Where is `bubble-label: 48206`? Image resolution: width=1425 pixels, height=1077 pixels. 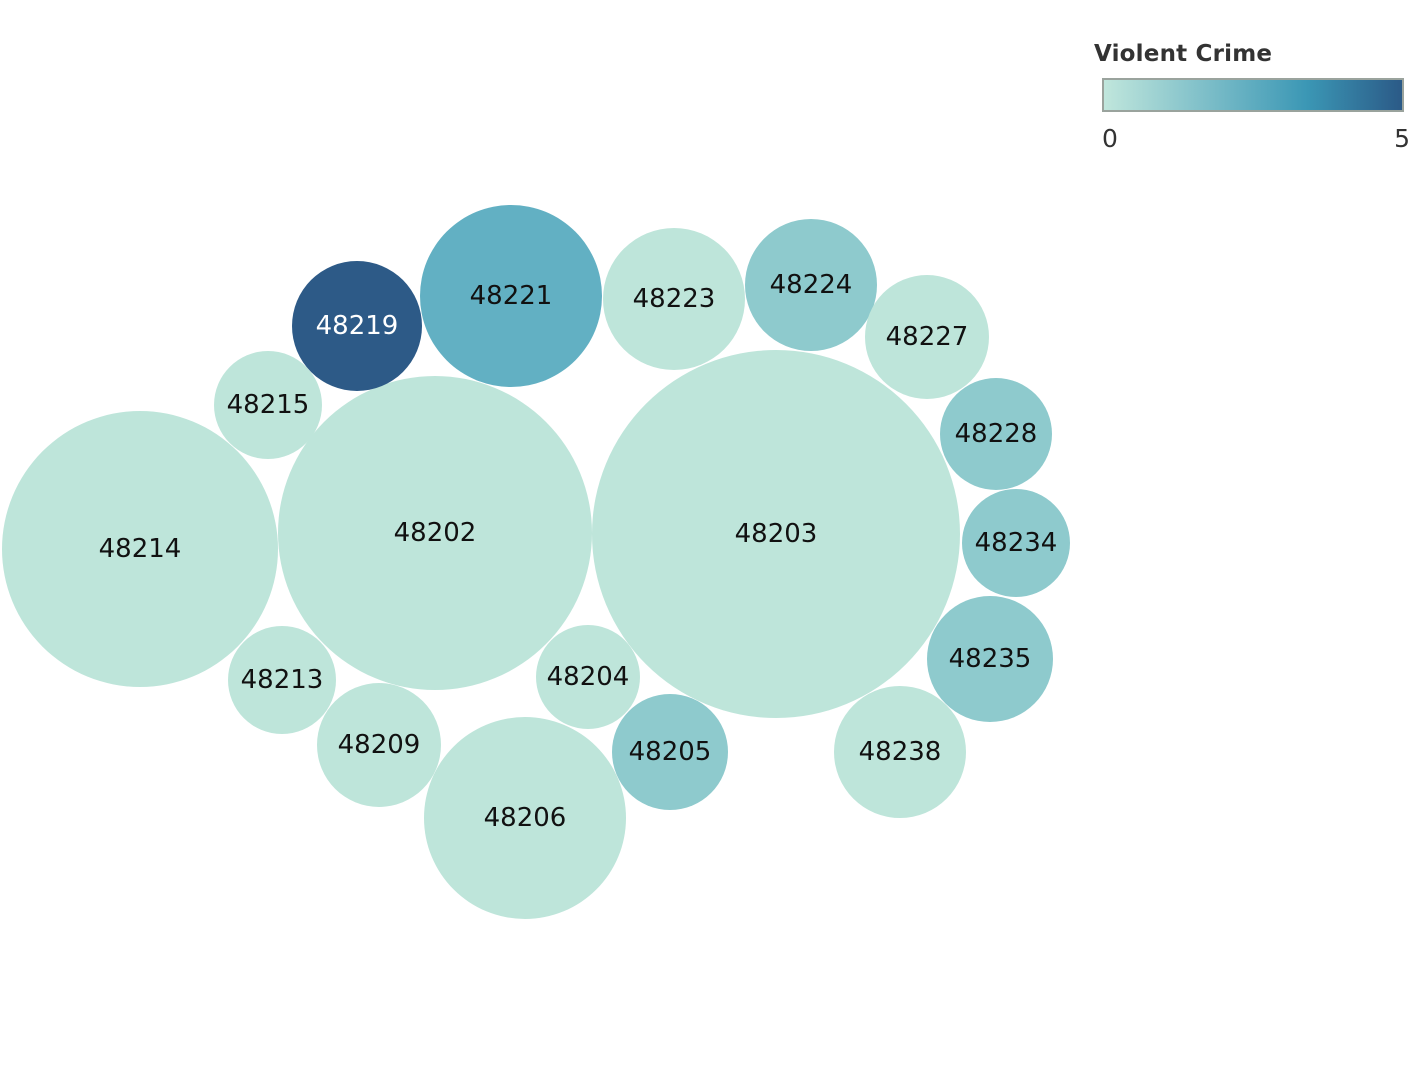
bubble-label: 48206 is located at coordinates (525, 818).